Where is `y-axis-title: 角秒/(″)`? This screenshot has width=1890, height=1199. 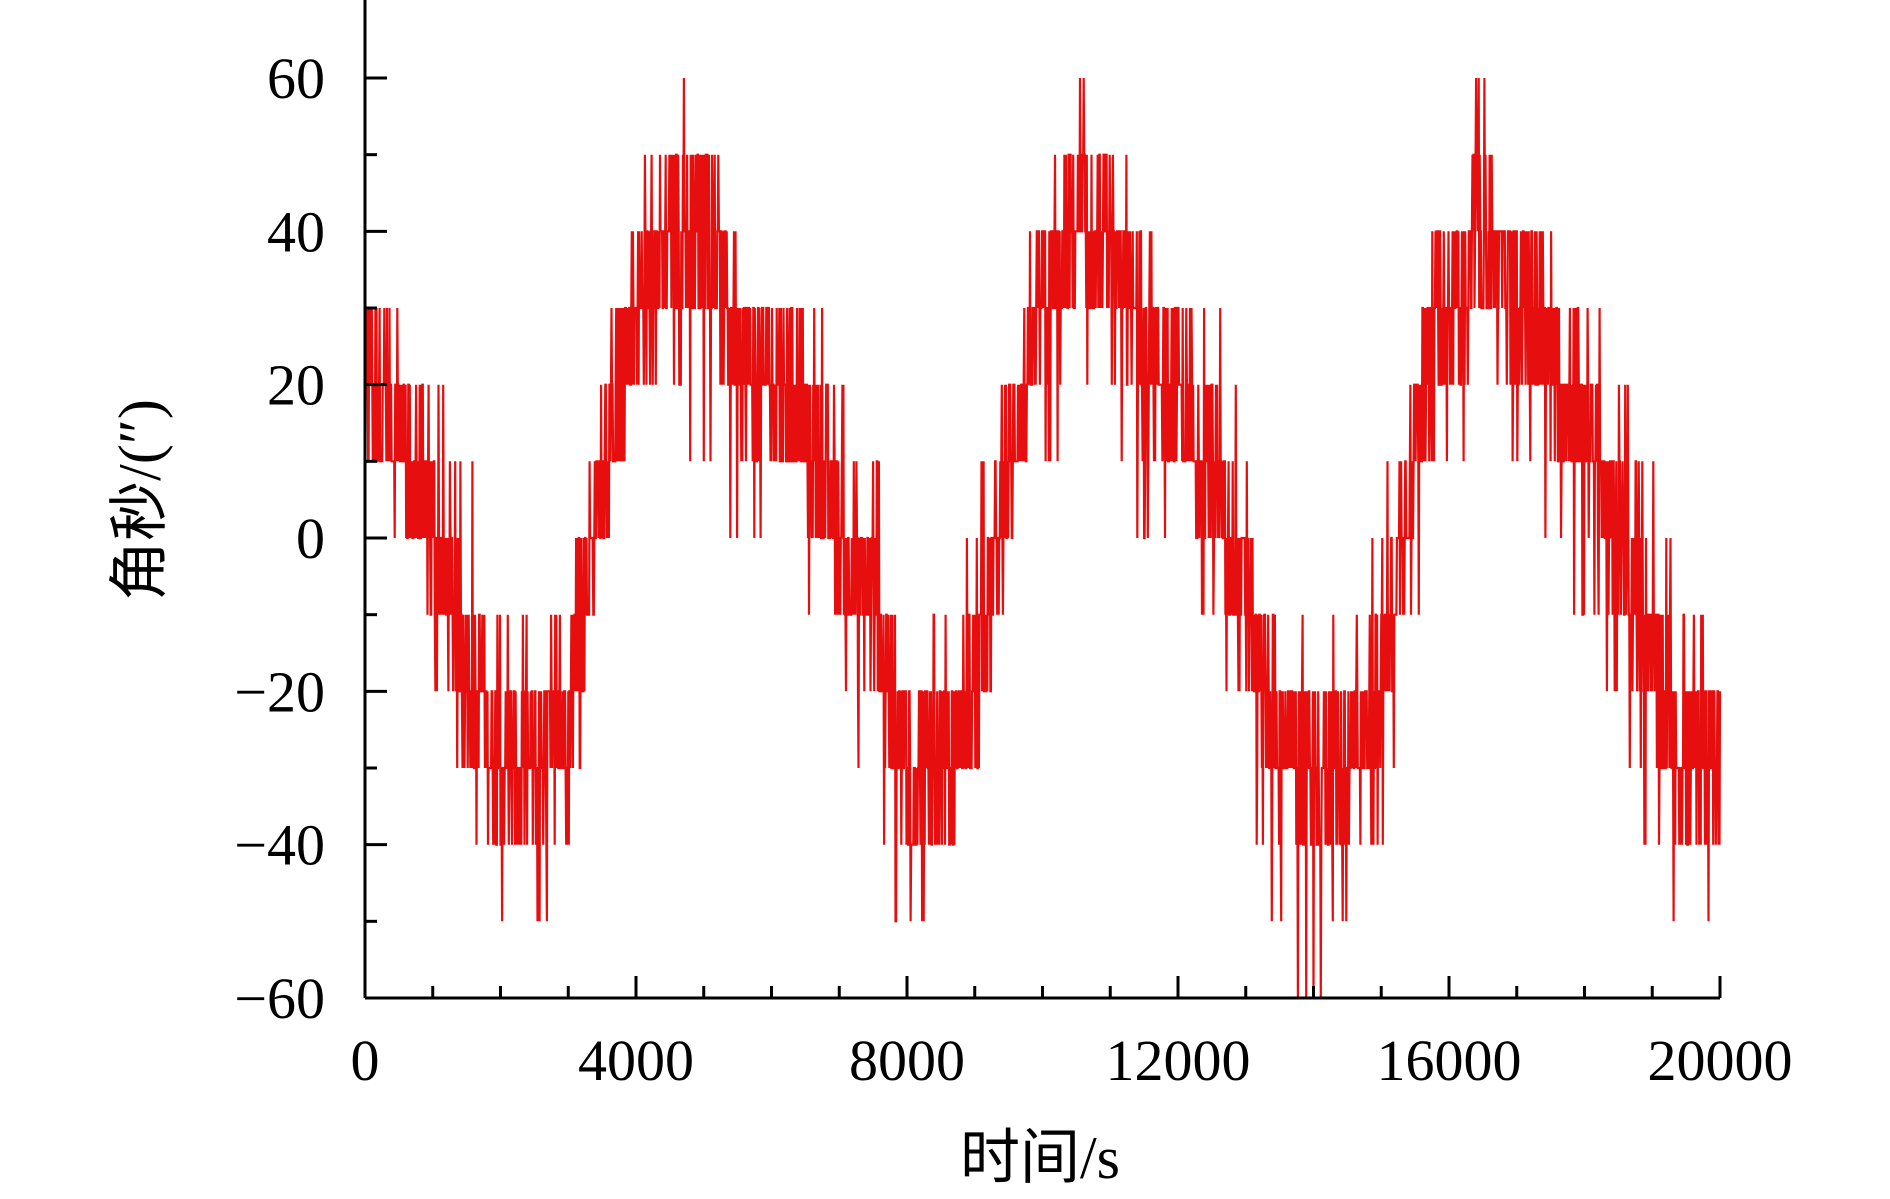
y-axis-title: 角秒/(″) is located at coordinates (140, 500).